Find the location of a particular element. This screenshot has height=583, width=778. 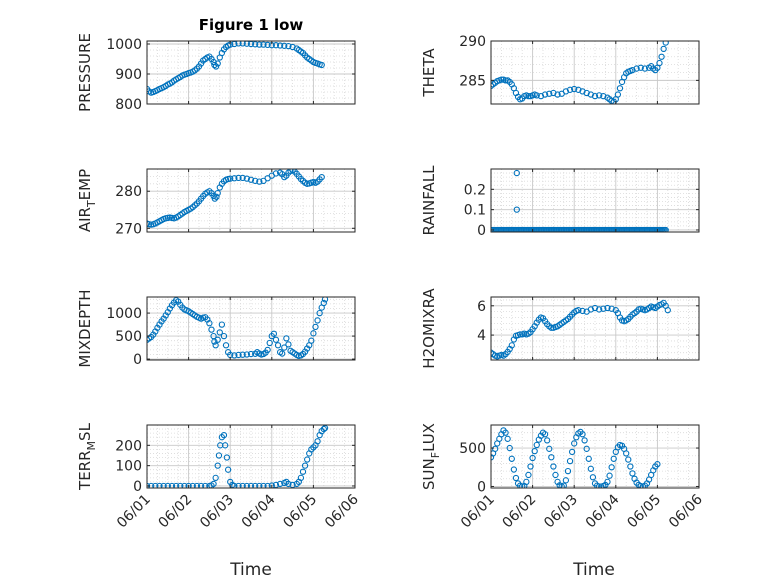

y-label-main: THETA is located at coordinates (429, 73).